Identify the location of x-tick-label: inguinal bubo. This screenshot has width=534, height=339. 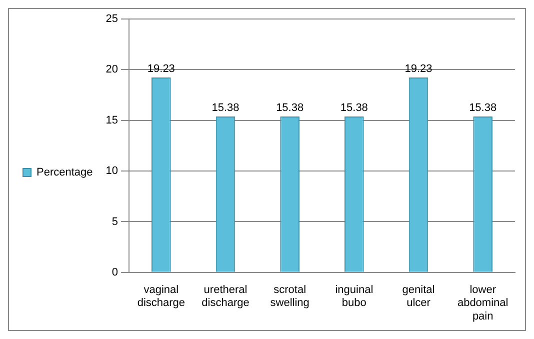
(354, 297).